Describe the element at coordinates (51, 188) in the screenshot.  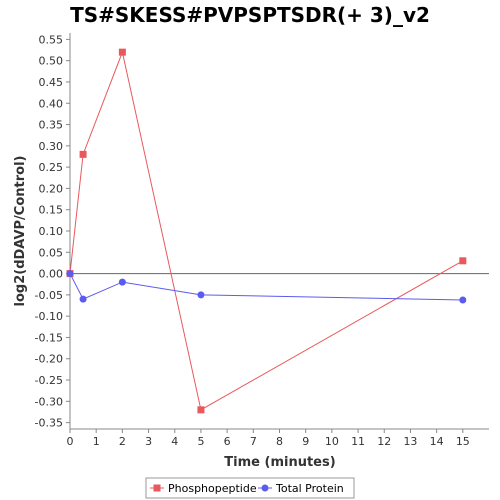
I see `y-tick-label: 0.20` at that location.